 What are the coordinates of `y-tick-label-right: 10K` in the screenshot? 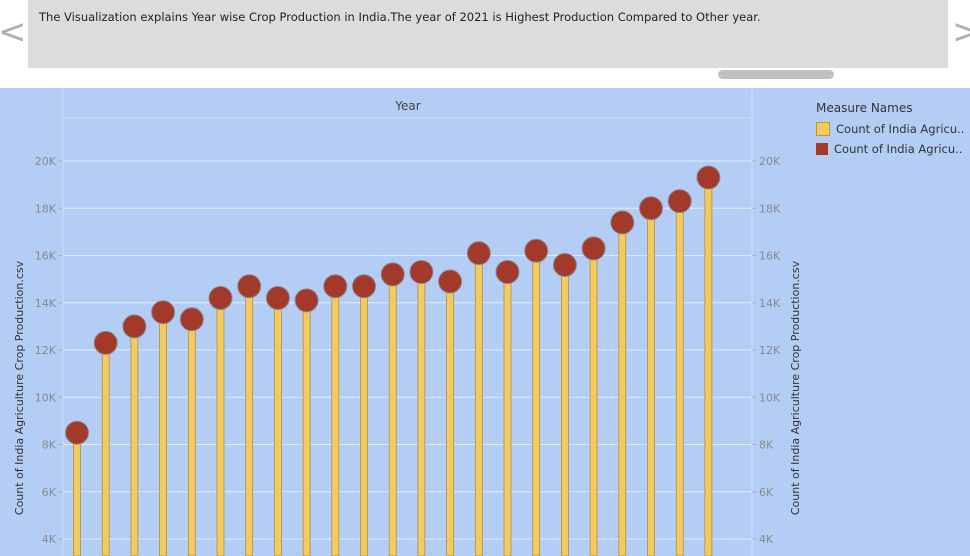 It's located at (770, 397).